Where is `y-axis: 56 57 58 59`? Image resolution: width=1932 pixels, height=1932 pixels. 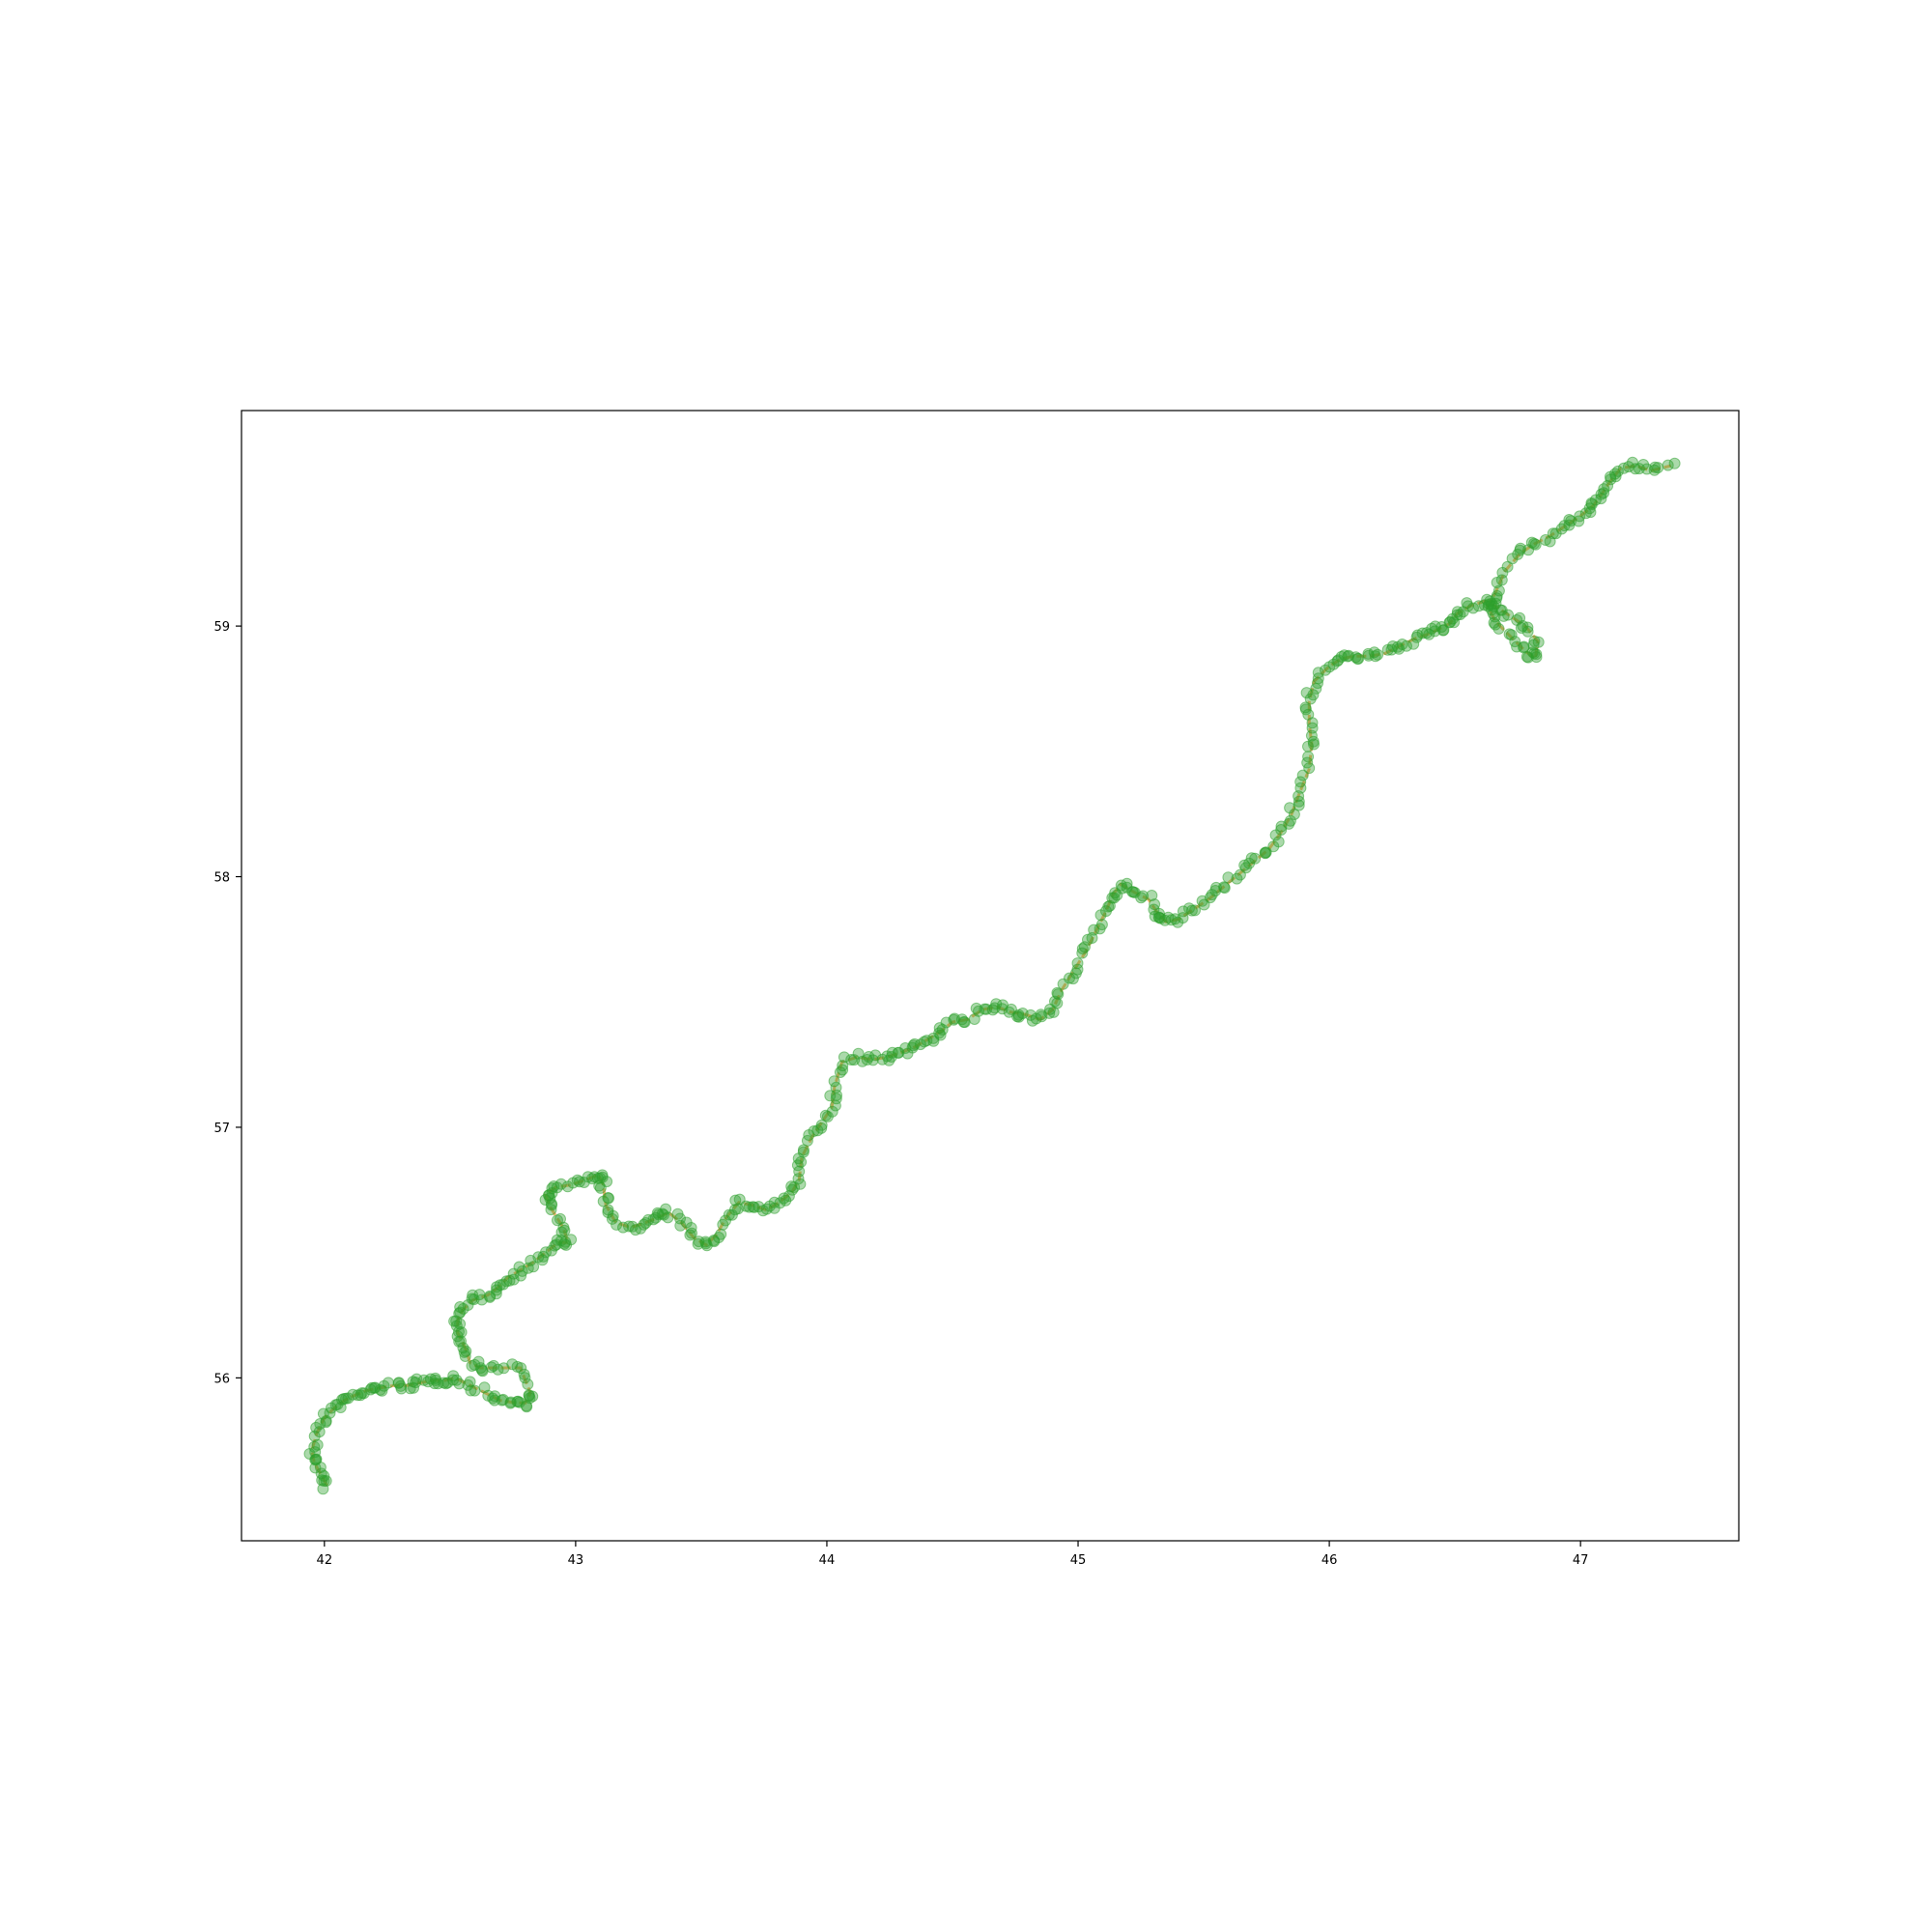
y-axis: 56 57 58 59 is located at coordinates (227, 1003).